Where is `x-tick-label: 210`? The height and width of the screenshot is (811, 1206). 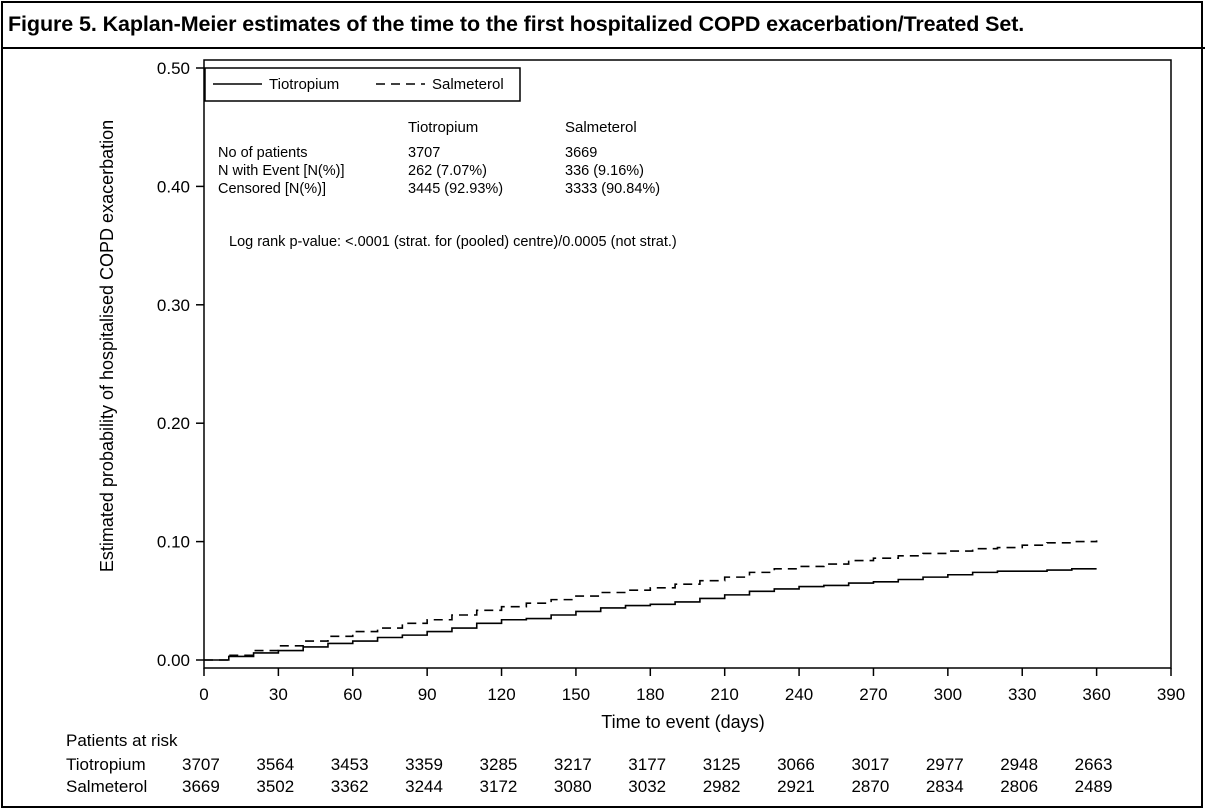
x-tick-label: 210 is located at coordinates (725, 694).